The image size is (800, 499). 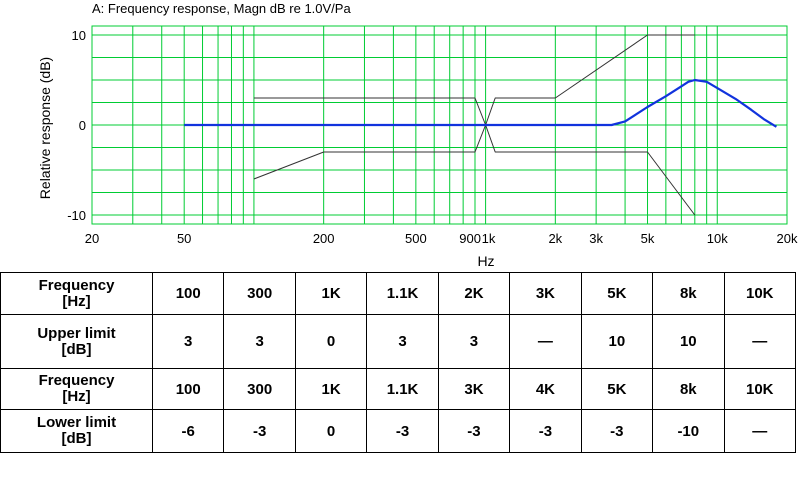 What do you see at coordinates (76, 422) in the screenshot?
I see `row-header-line: Lower limit` at bounding box center [76, 422].